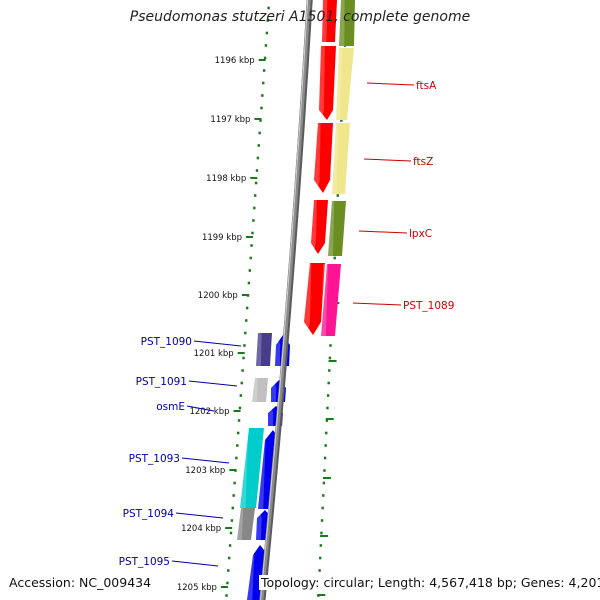 This screenshot has height=600, width=600. I want to click on axis-tick-label: 1201 kbp, so click(214, 354).